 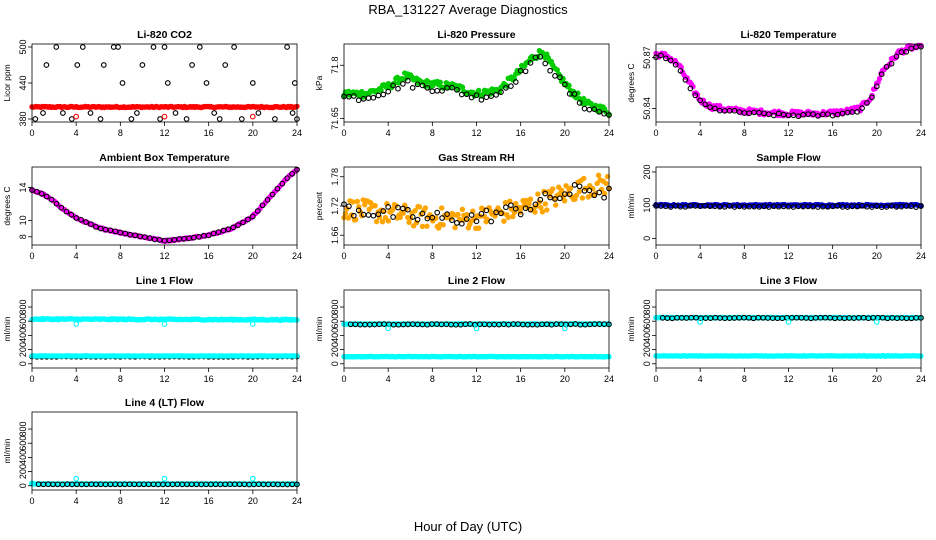 I want to click on y-tick-label: 200, so click(x=335, y=349).